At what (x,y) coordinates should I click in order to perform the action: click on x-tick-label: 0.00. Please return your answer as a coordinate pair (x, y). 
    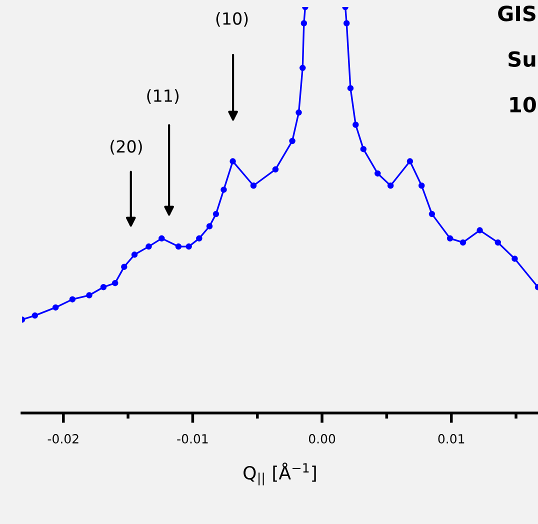
    Looking at the image, I should click on (322, 439).